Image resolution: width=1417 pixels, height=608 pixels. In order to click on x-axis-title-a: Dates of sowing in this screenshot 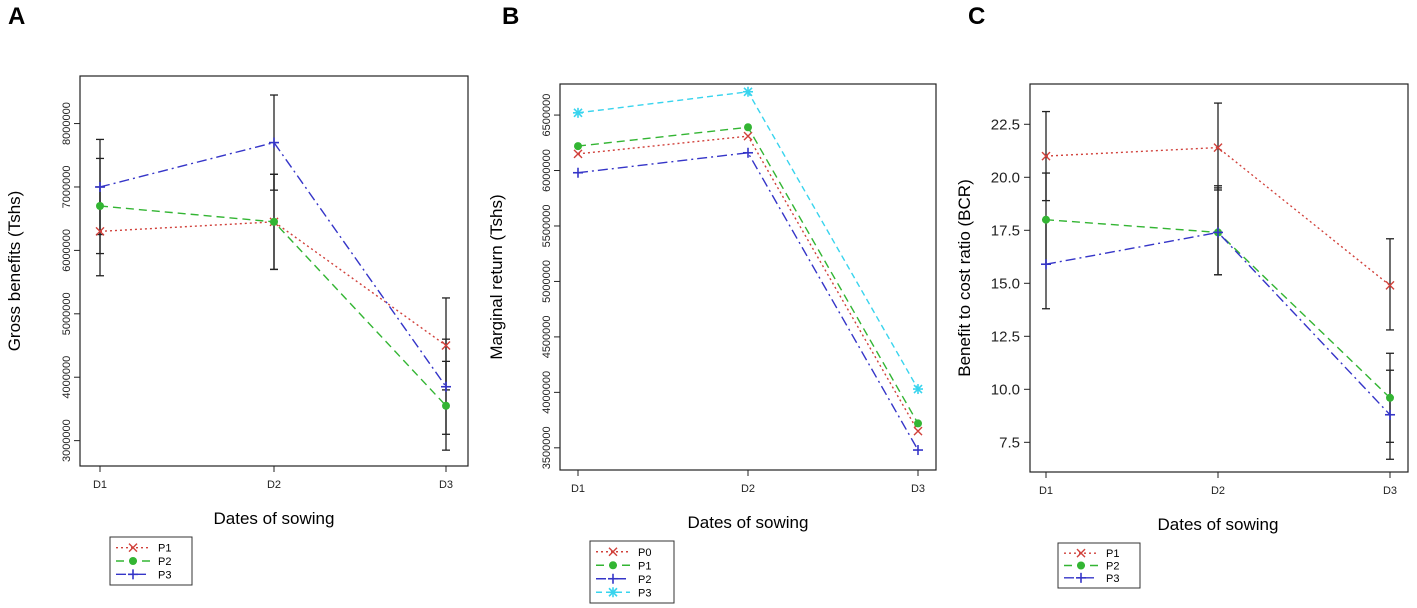, I will do `click(274, 518)`.